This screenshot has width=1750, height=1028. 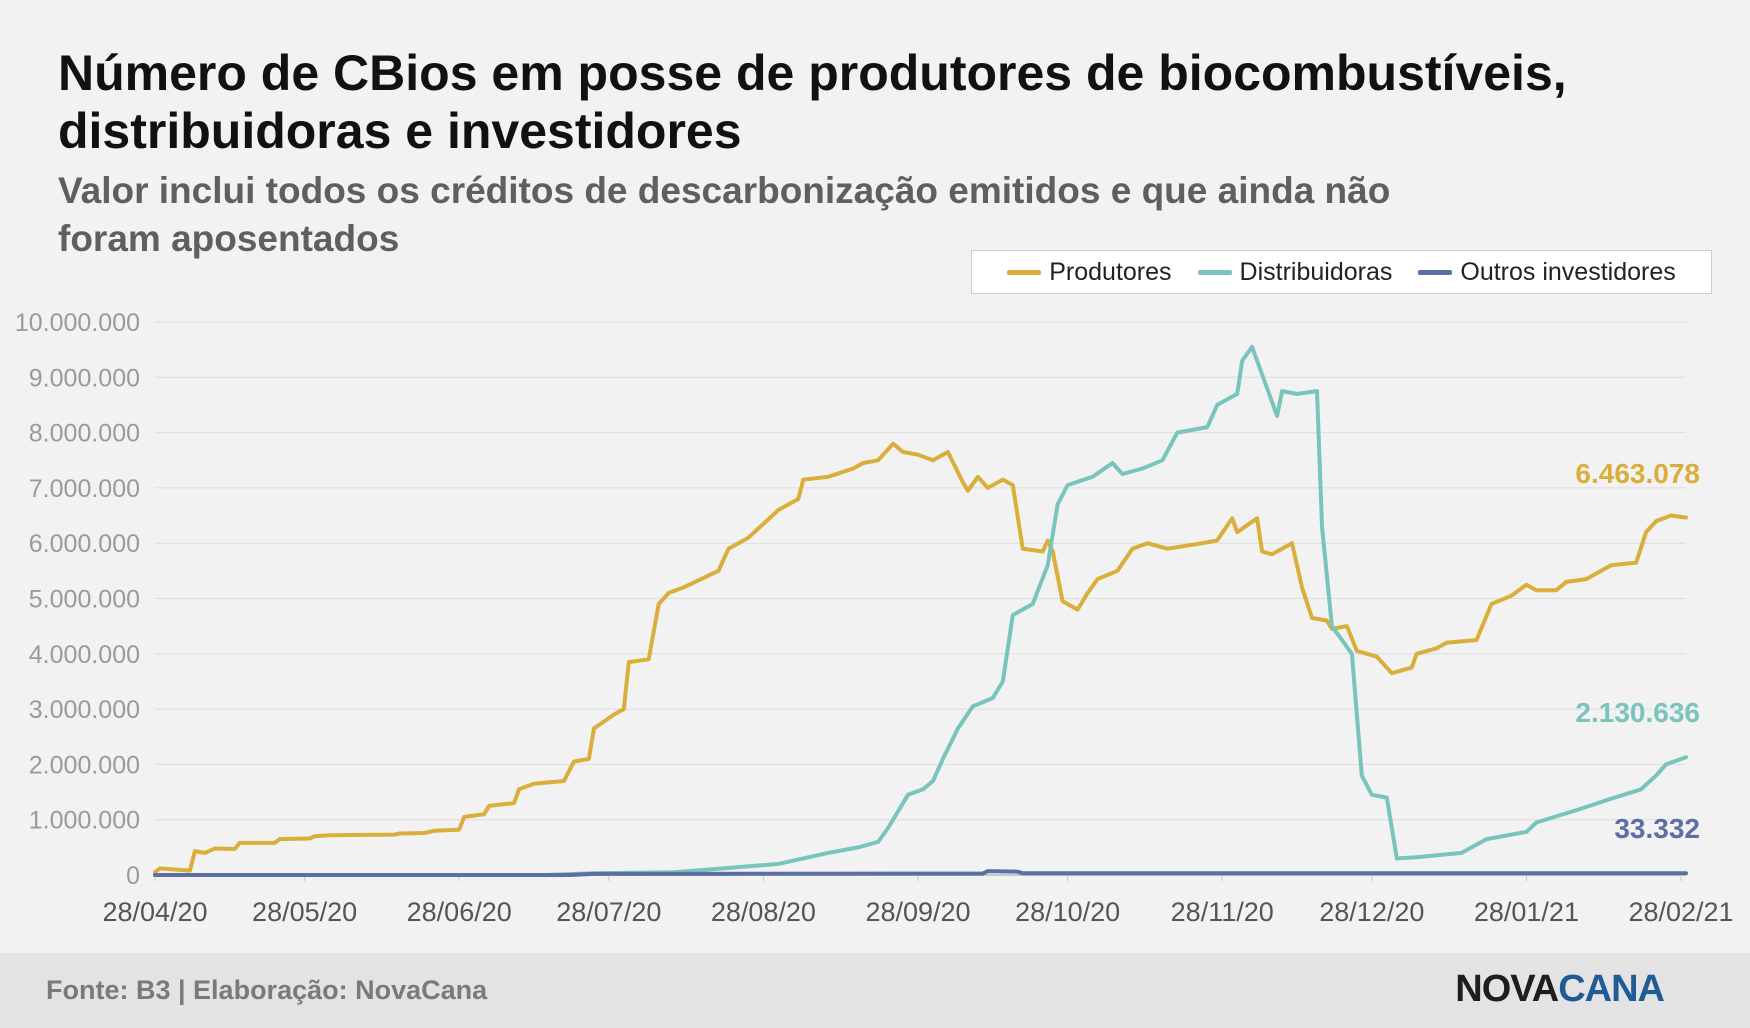 I want to click on x-tick-label: 28/05/20, so click(x=304, y=912).